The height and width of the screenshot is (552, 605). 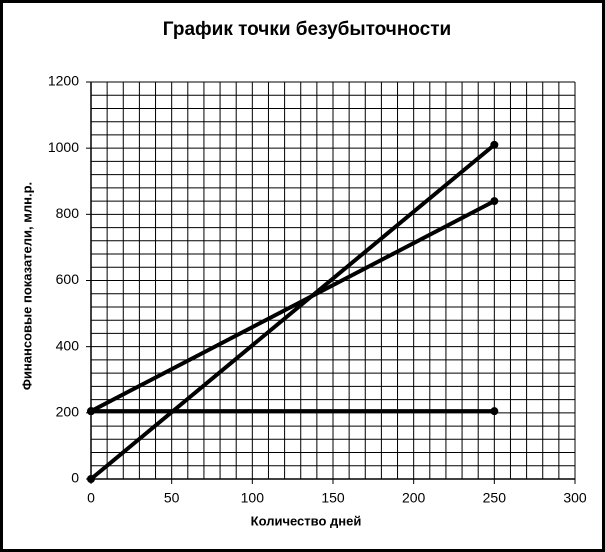 I want to click on y-tick-label: 0, so click(x=75, y=478).